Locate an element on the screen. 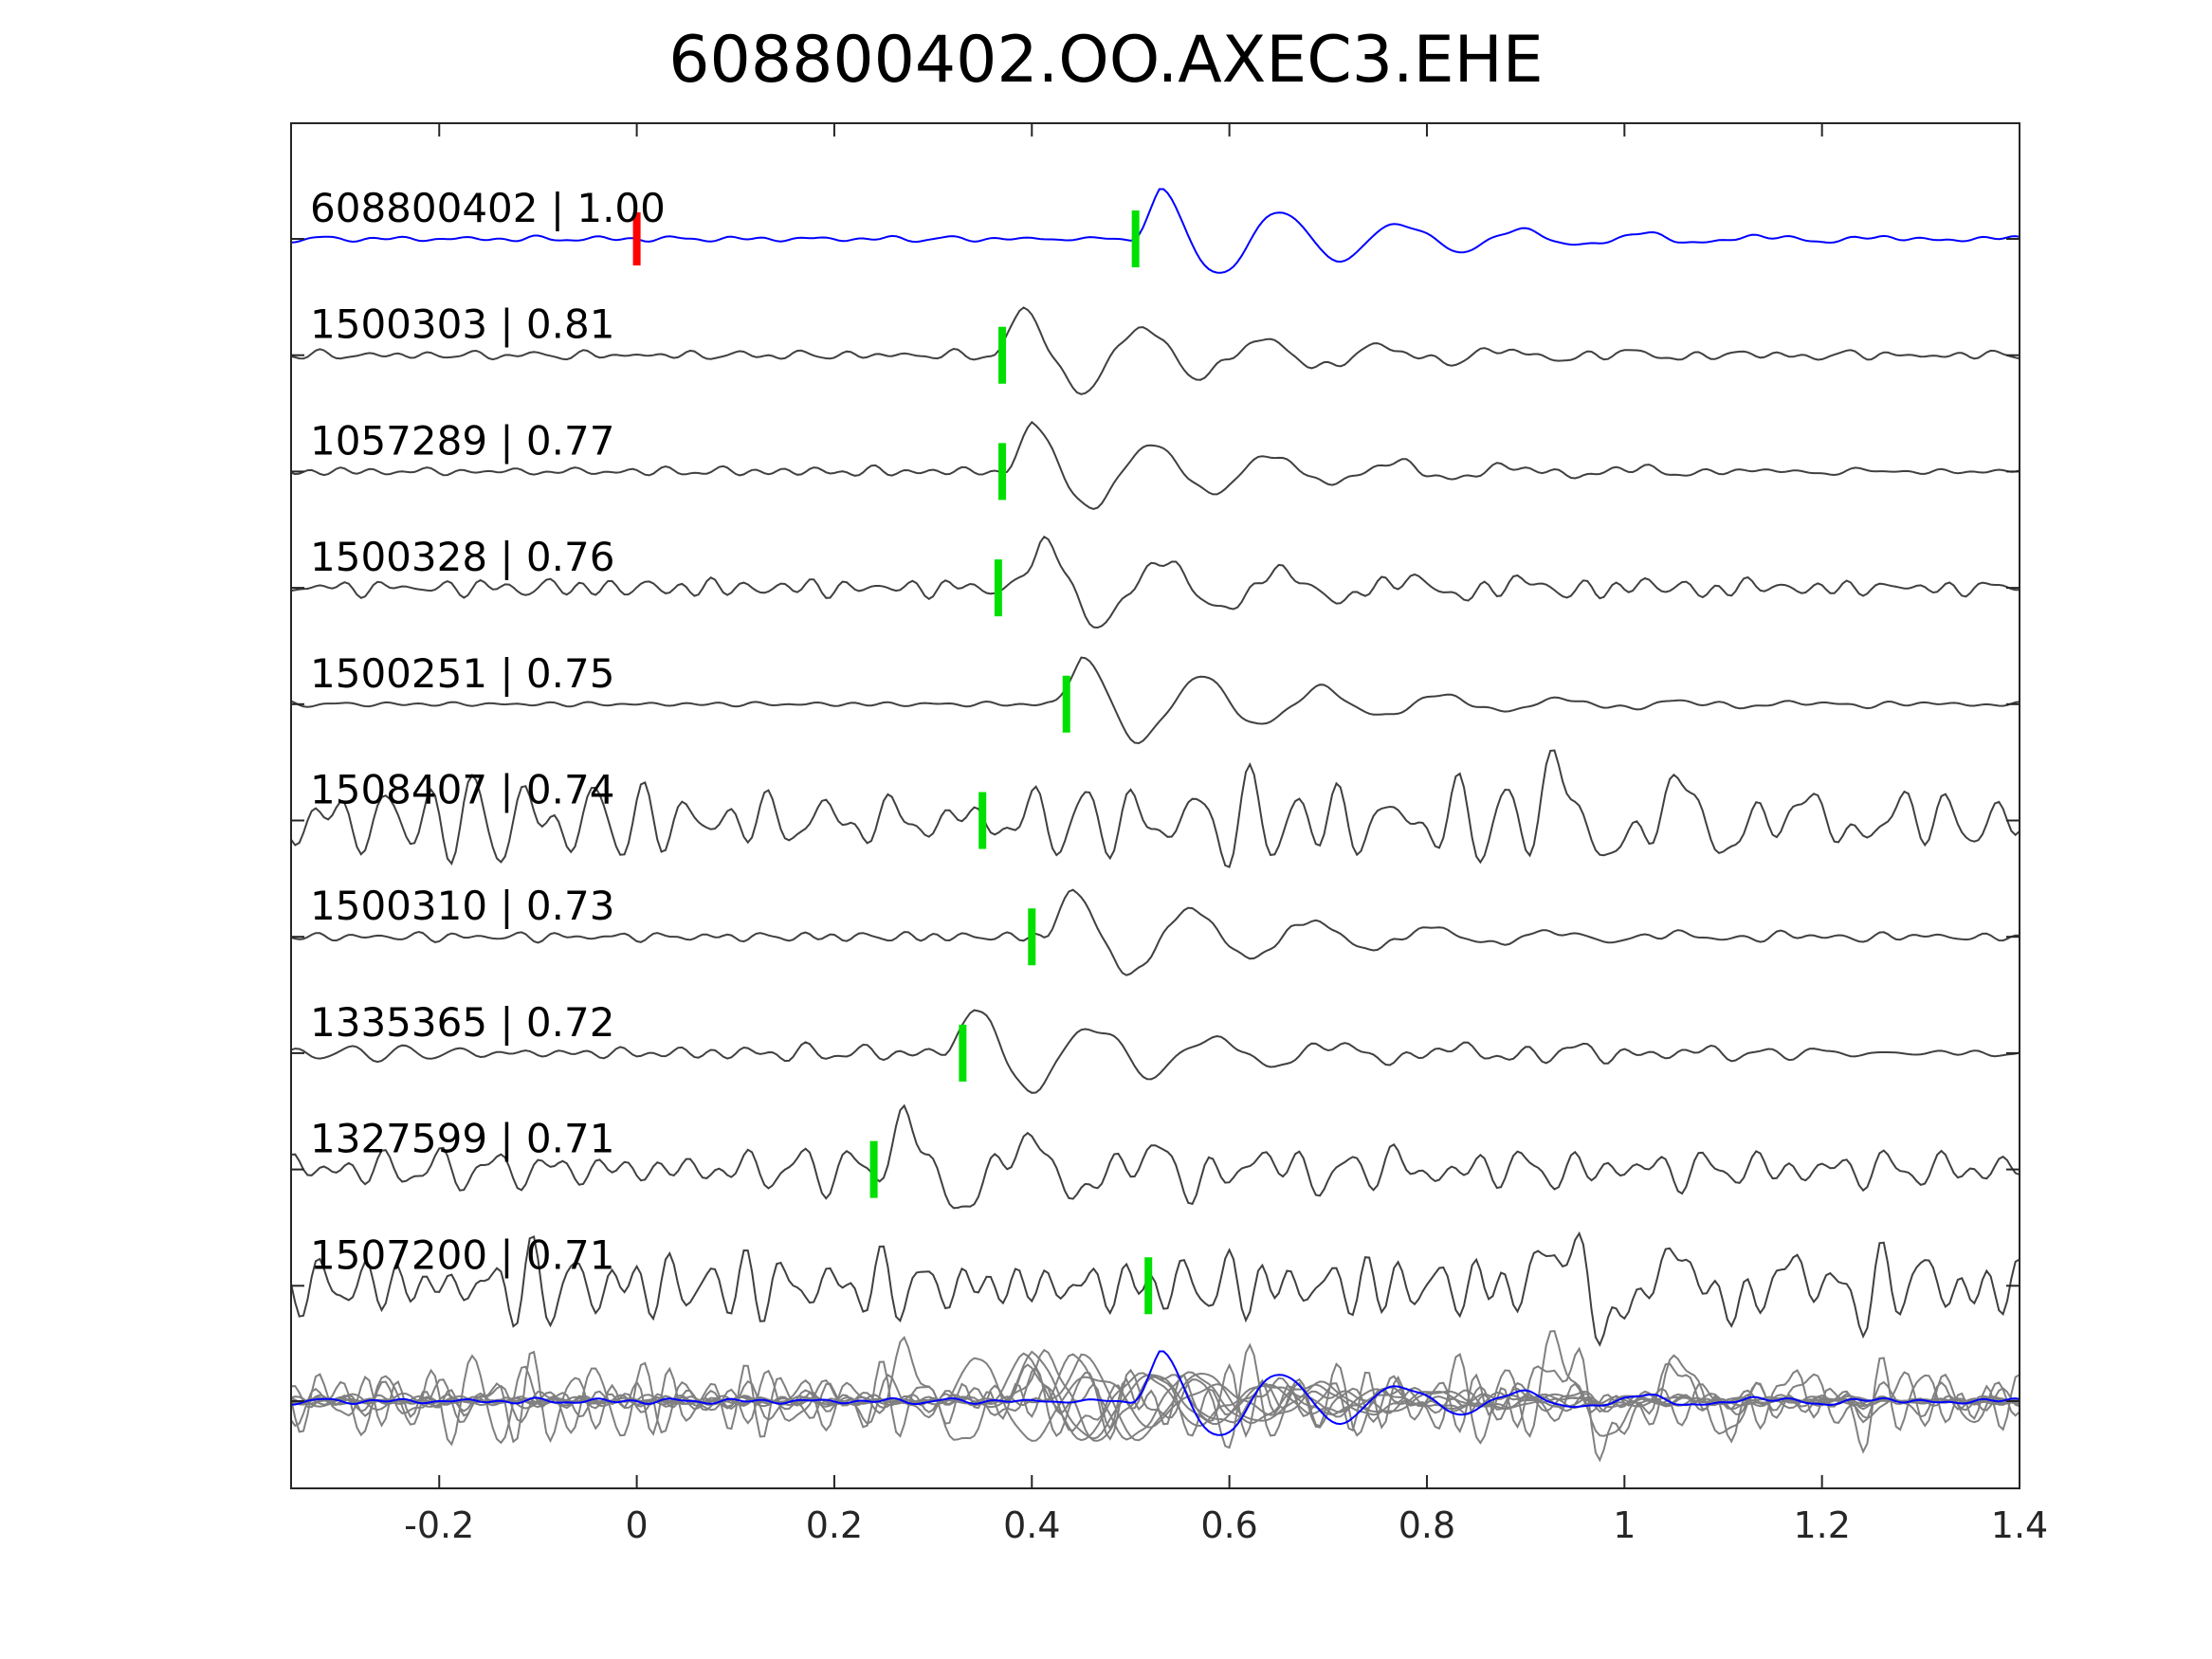  stack-layer is located at coordinates (1155, 1396).